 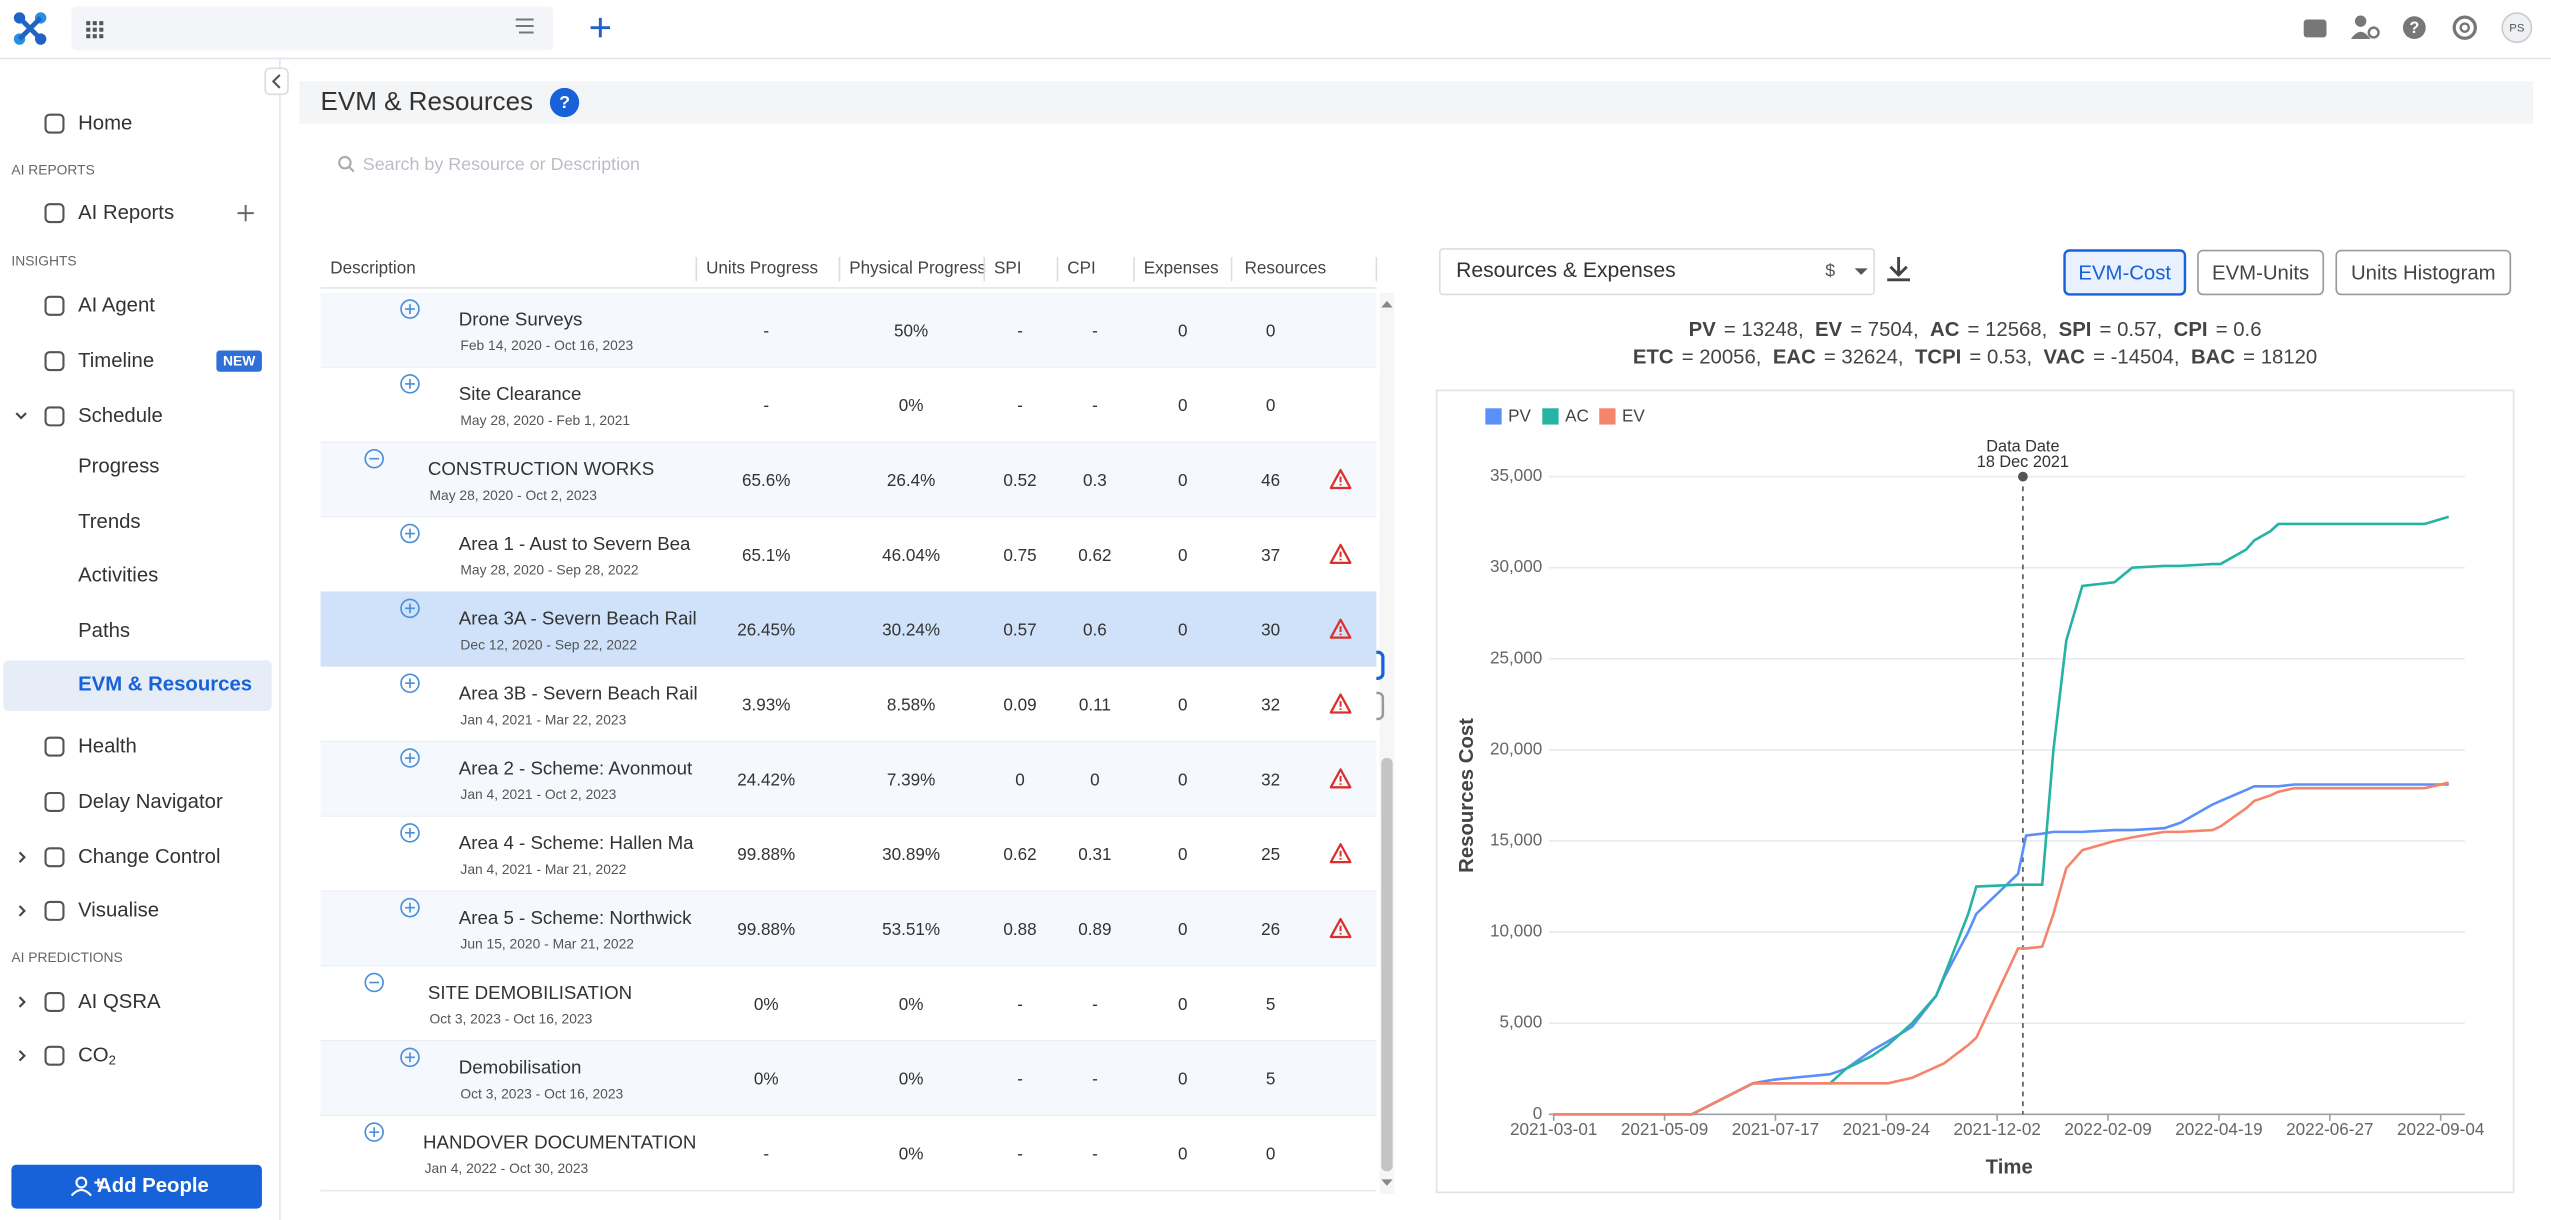 What do you see at coordinates (1094, 555) in the screenshot?
I see `row-cell: 0.62` at bounding box center [1094, 555].